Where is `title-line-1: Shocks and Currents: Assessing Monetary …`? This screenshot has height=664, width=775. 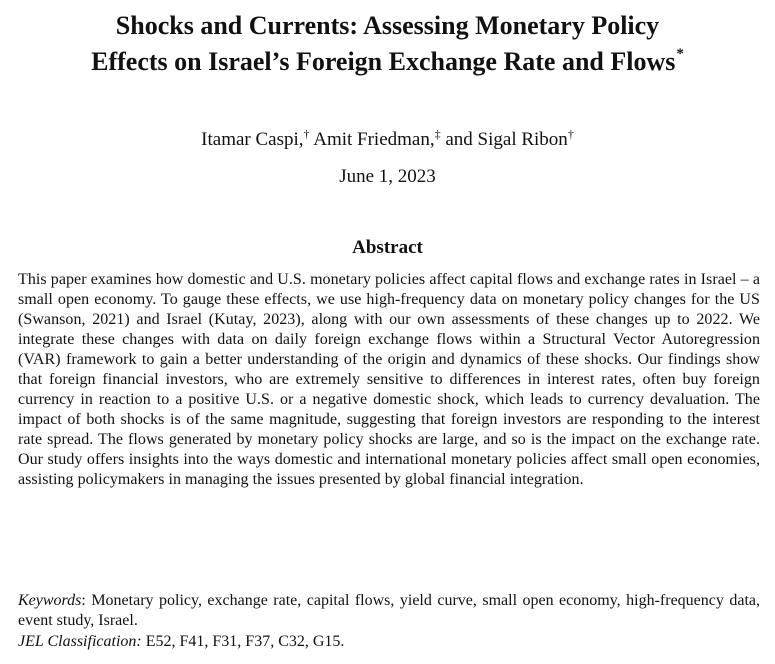
title-line-1: Shocks and Currents: Assessing Monetary … is located at coordinates (387, 25).